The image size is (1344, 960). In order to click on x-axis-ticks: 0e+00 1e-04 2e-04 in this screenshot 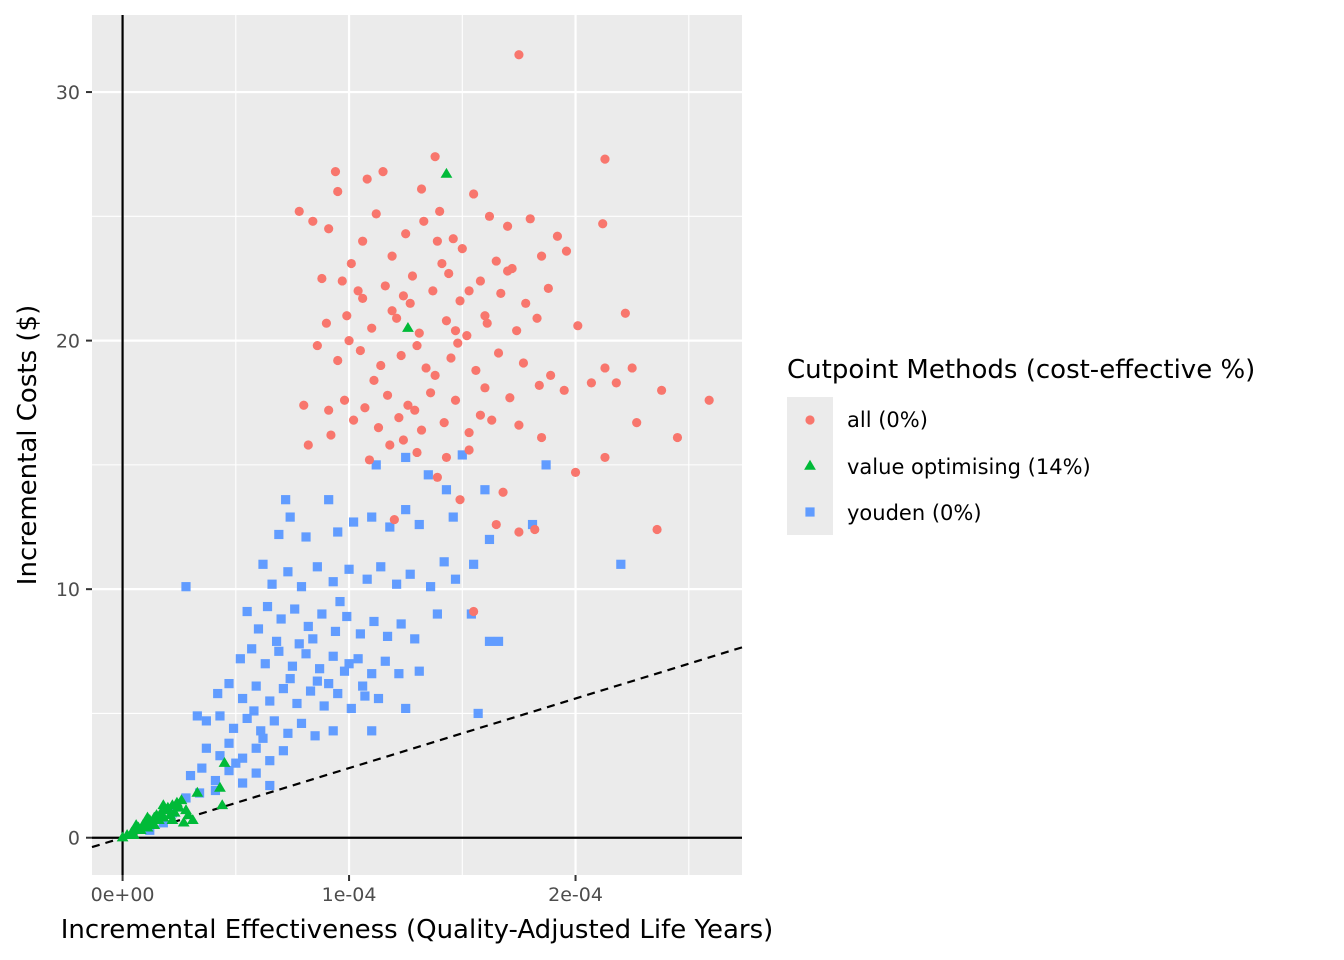, I will do `click(347, 890)`.